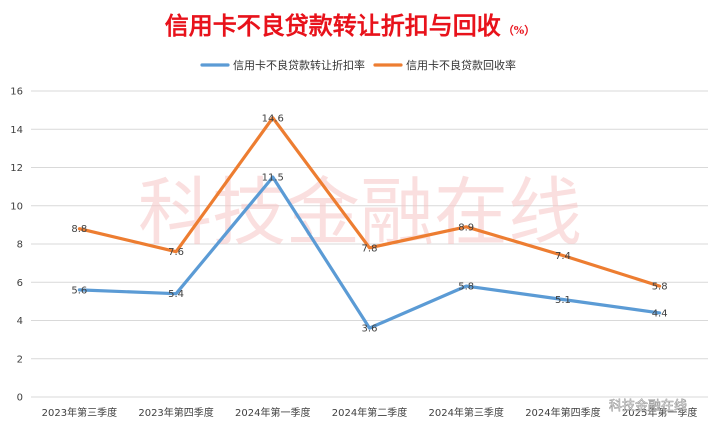  What do you see at coordinates (370, 329) in the screenshot?
I see `data-label: 3.6` at bounding box center [370, 329].